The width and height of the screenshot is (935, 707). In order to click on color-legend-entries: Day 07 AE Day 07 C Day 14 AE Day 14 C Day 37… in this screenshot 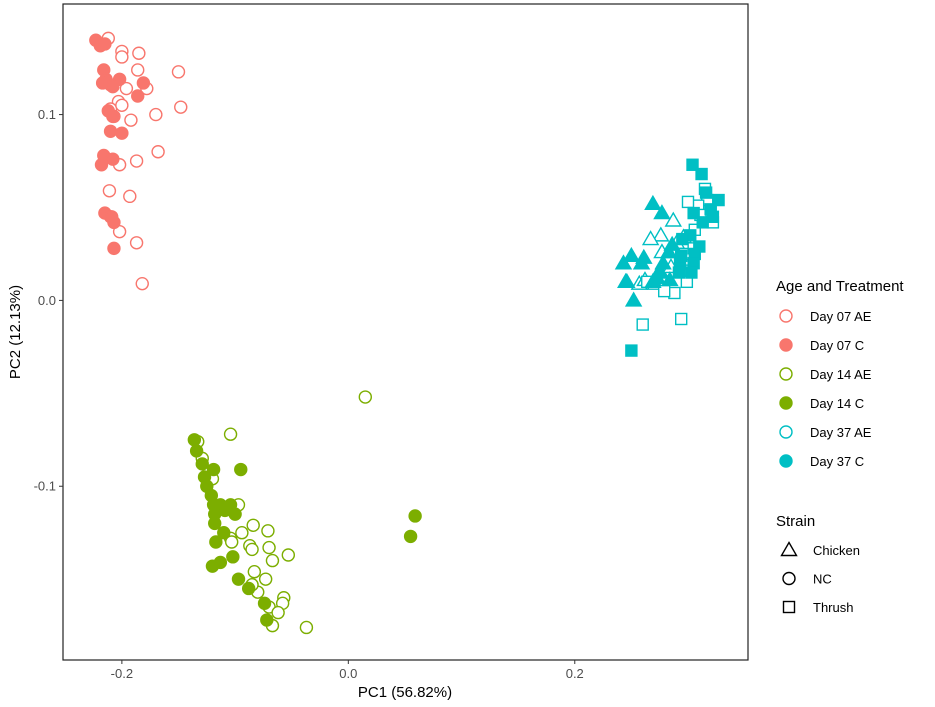, I will do `click(825, 389)`.